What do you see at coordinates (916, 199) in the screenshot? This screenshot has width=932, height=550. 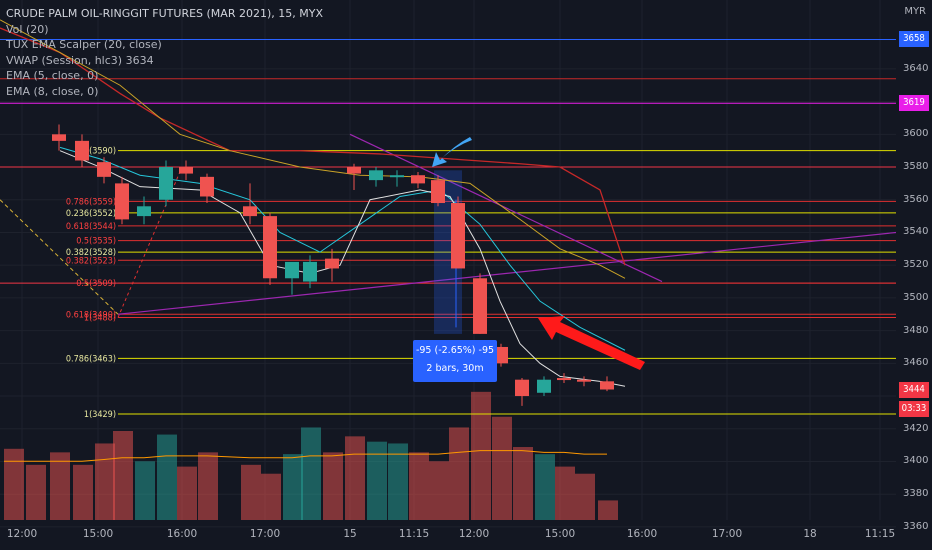 I see `price-tick: 3560` at bounding box center [916, 199].